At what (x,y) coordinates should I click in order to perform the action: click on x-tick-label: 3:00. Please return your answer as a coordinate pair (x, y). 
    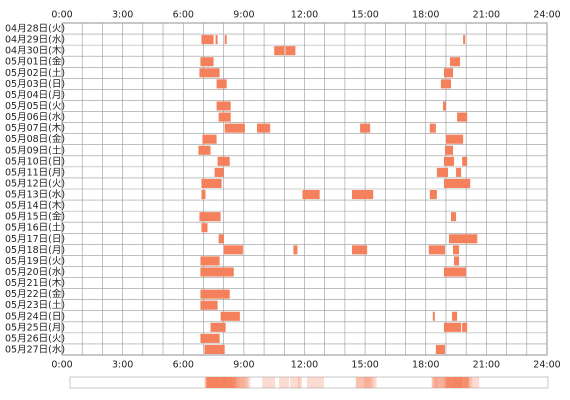
    Looking at the image, I should click on (122, 15).